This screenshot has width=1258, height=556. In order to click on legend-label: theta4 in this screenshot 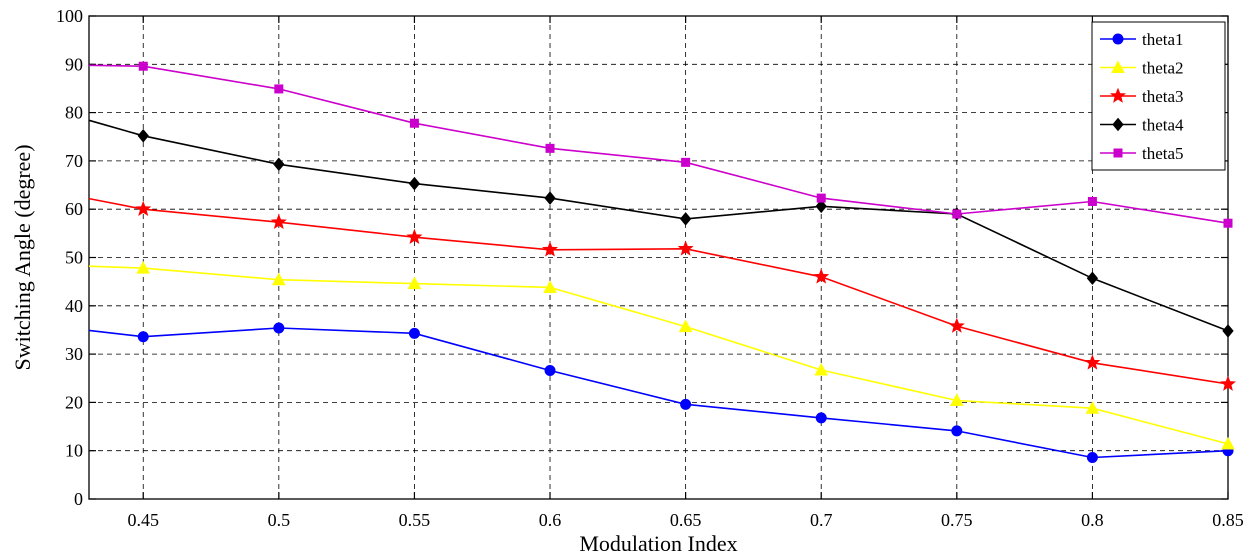, I will do `click(1163, 125)`.